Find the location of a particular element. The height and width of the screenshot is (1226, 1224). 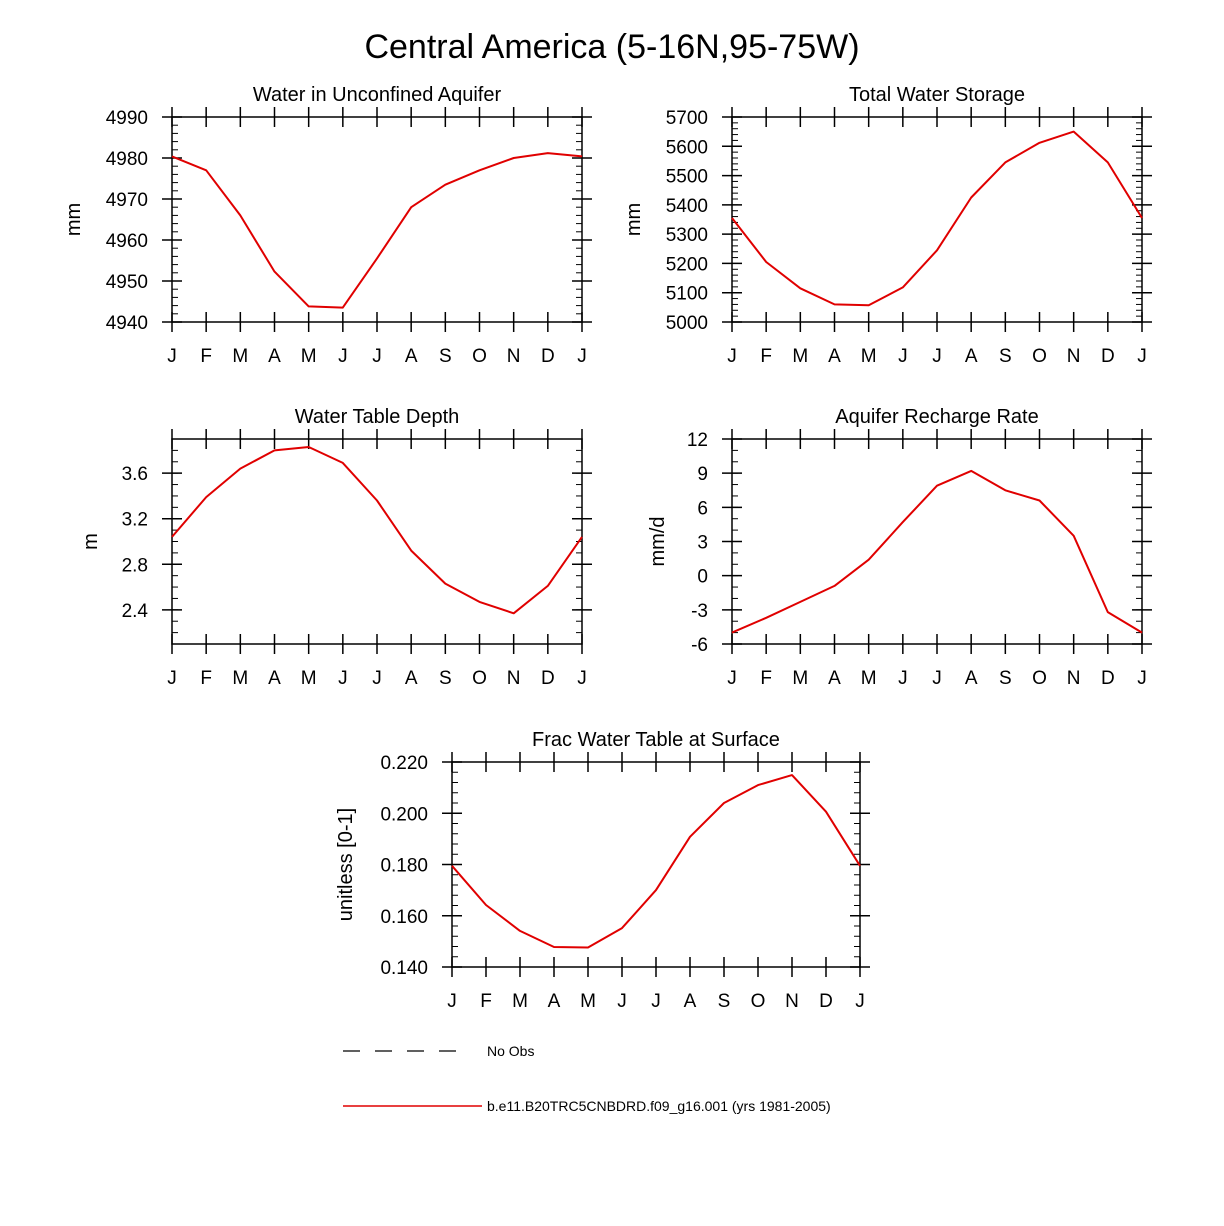

y-tick-label: 5600 is located at coordinates (687, 147).